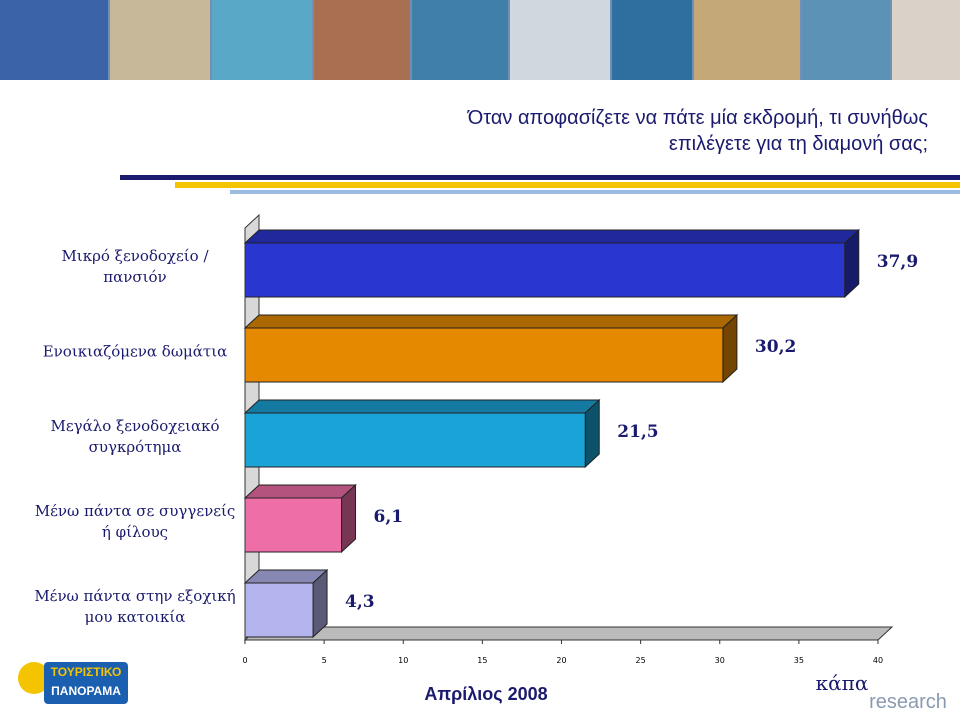  What do you see at coordinates (897, 262) in the screenshot?
I see `value-label: 37,9` at bounding box center [897, 262].